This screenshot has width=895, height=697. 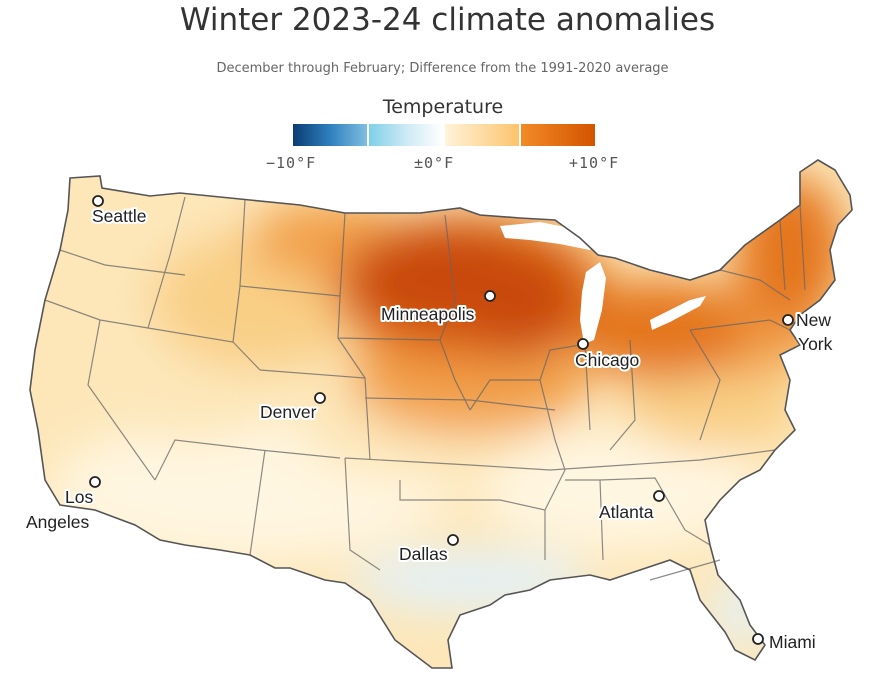 What do you see at coordinates (792, 642) in the screenshot?
I see `city-label-miami: Miami` at bounding box center [792, 642].